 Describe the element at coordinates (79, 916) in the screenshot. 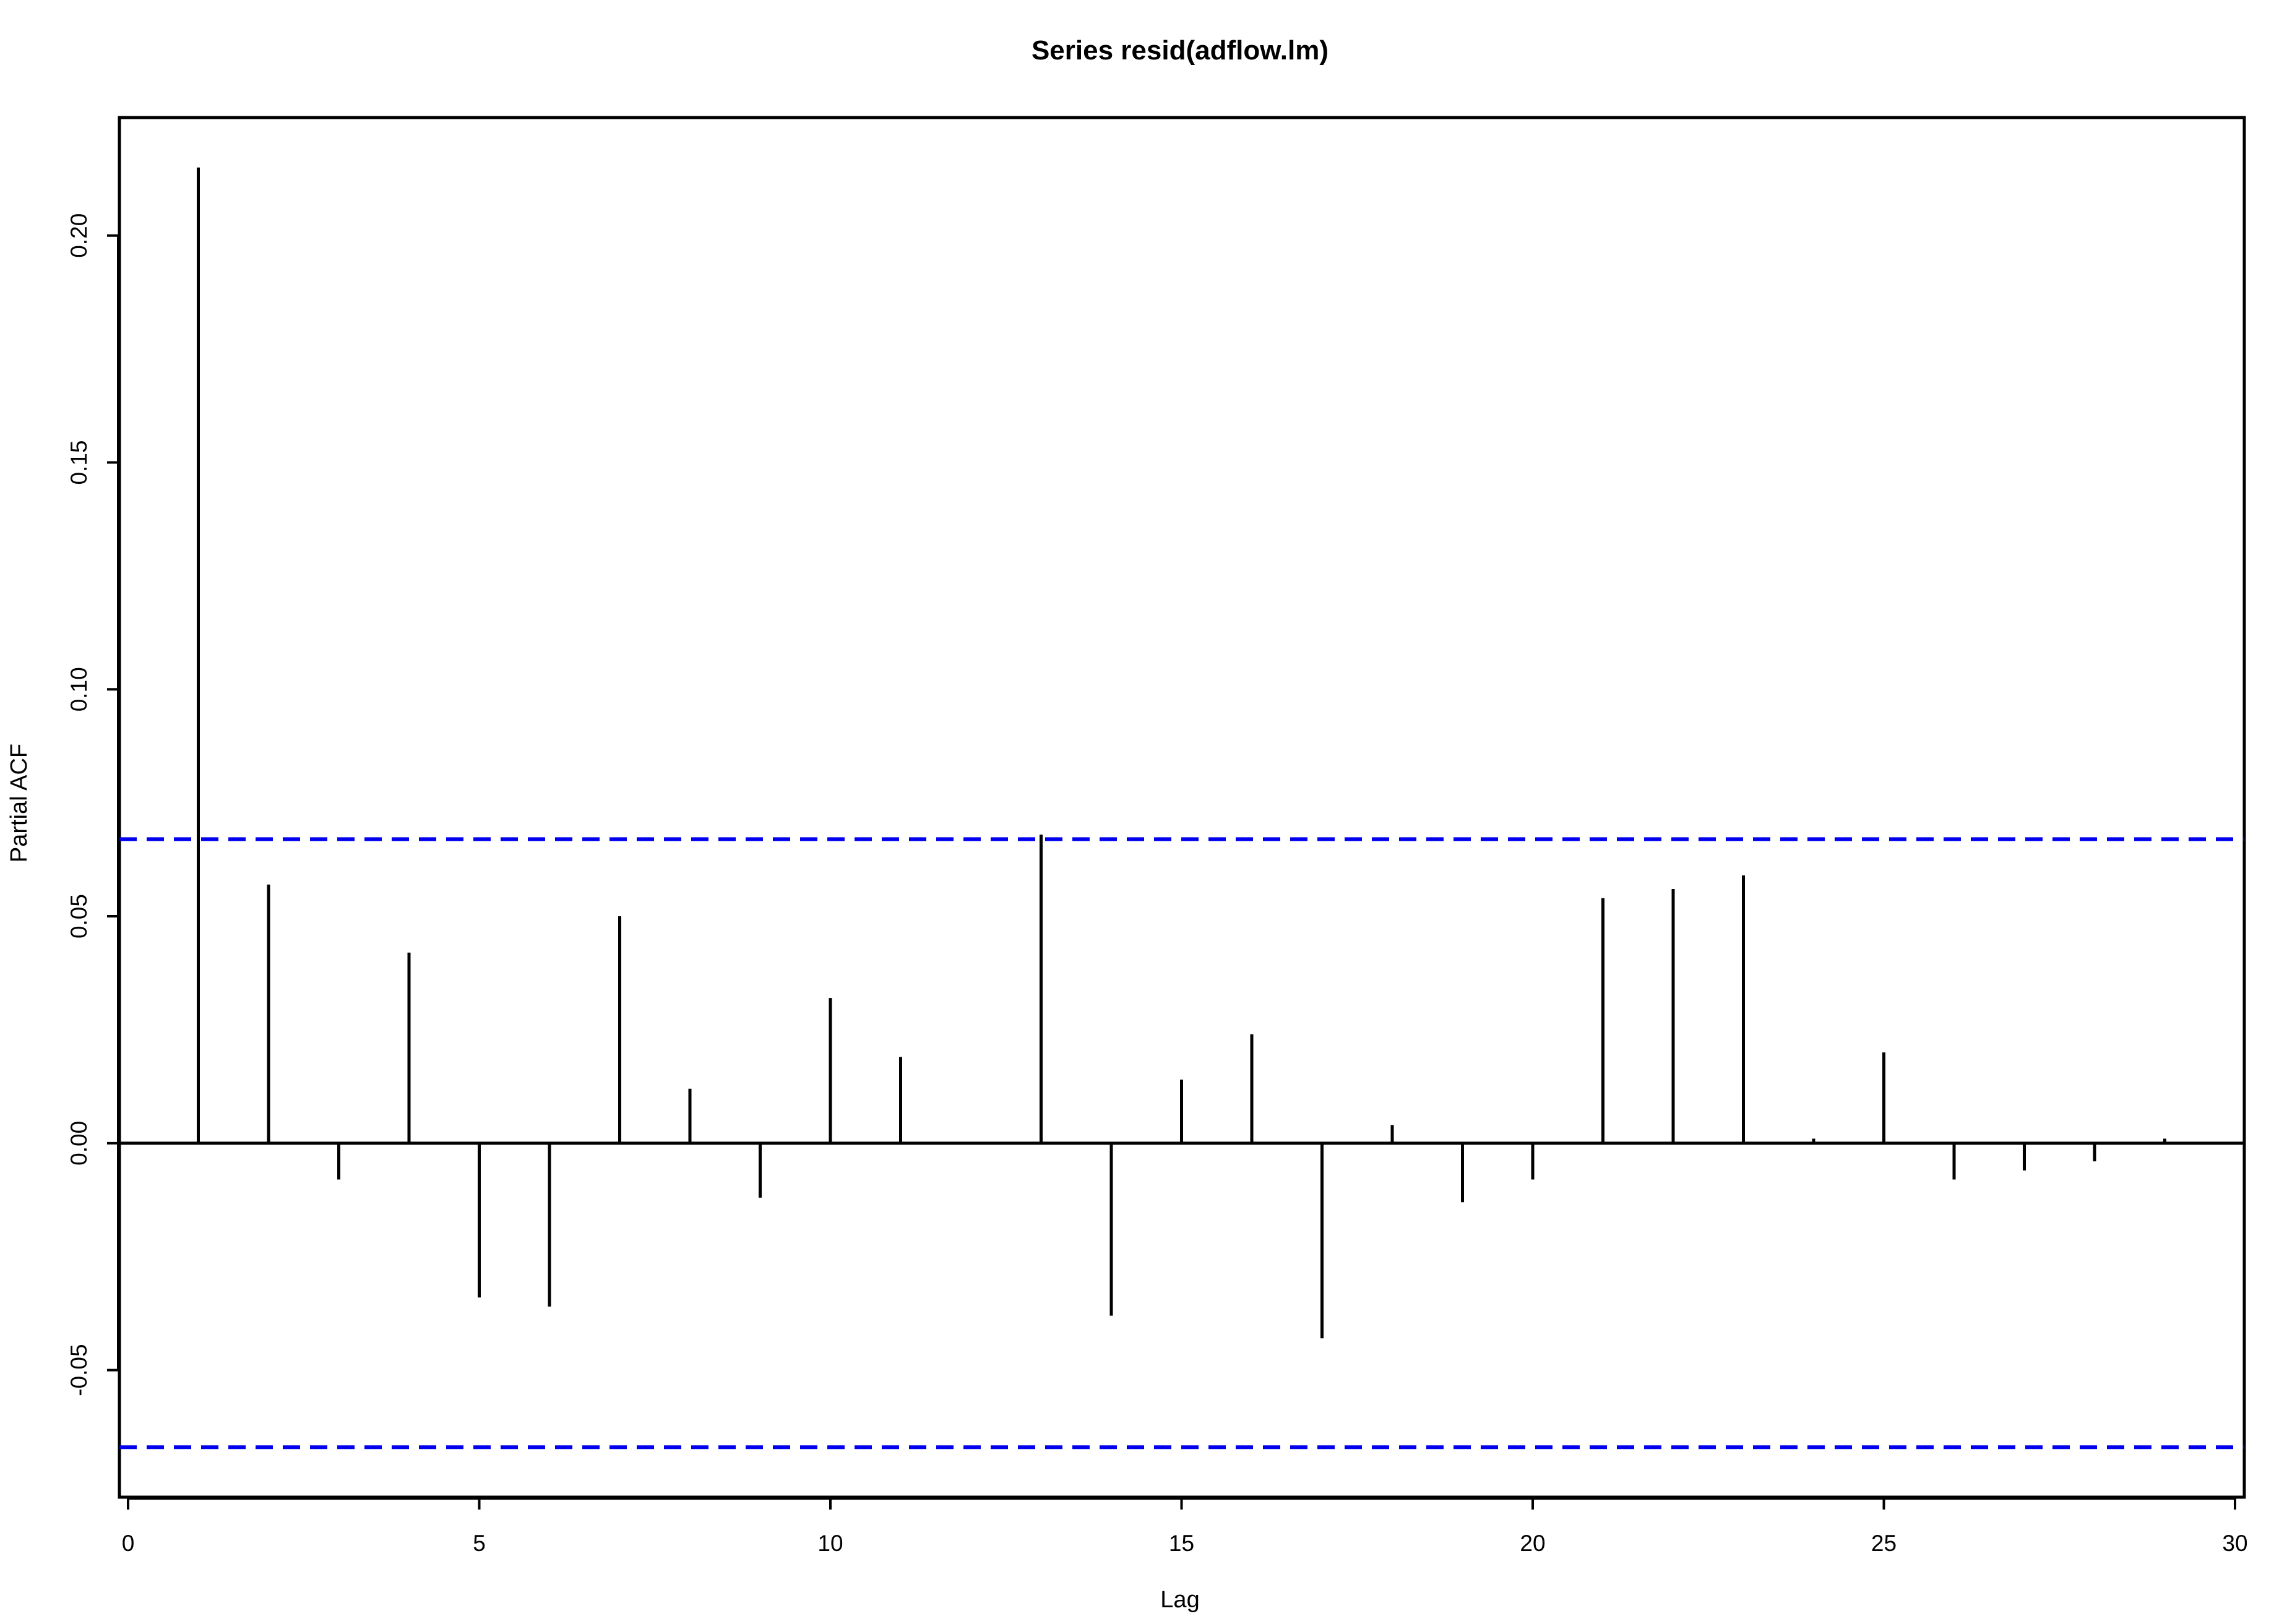

I see `y-tick-label: 0.05` at that location.